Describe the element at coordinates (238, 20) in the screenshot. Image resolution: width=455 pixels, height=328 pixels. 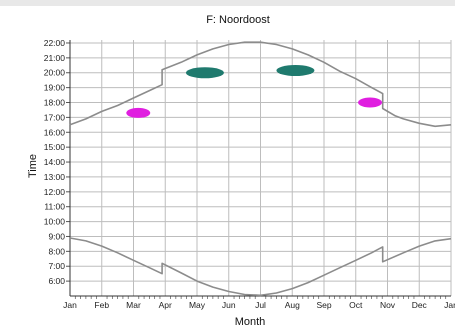
I see `chart-title: F: Noordoost` at that location.